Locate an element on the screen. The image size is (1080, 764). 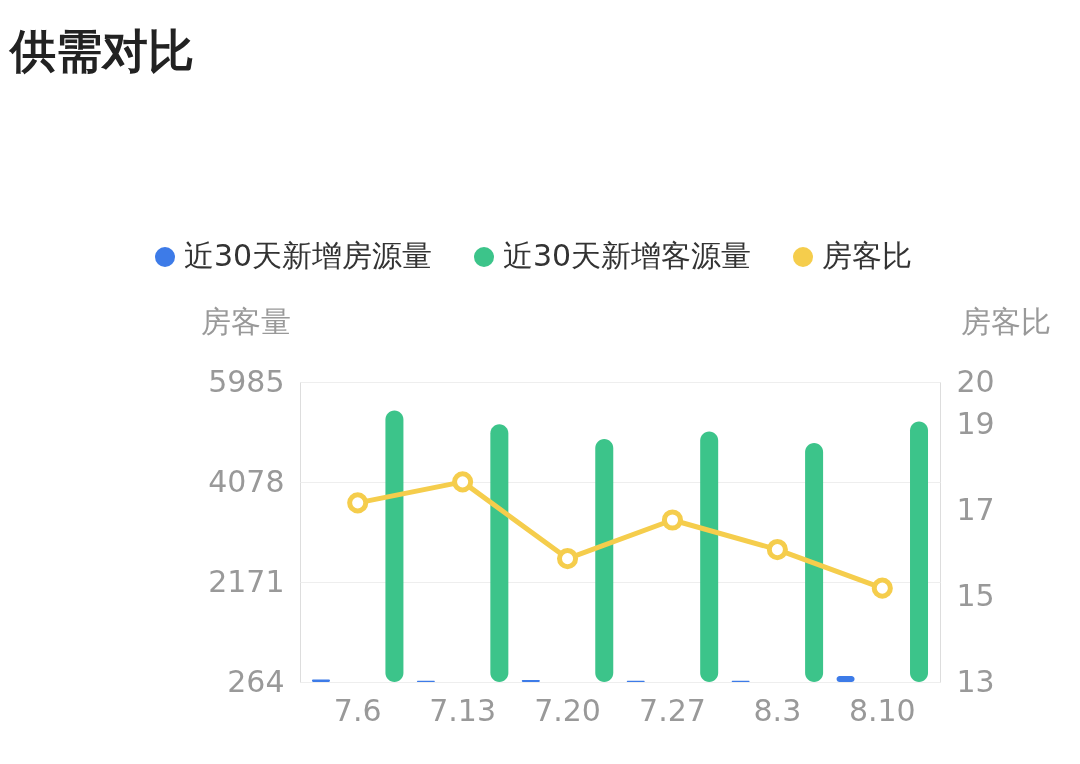
y2-tick-label: 19 is located at coordinates (975, 424).